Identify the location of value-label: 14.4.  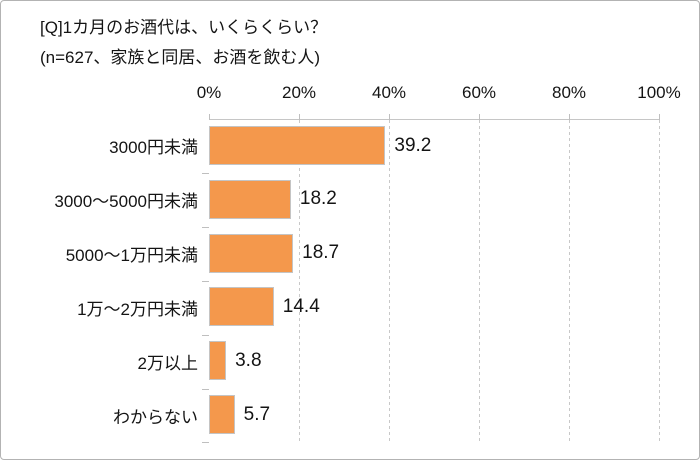
(301, 306).